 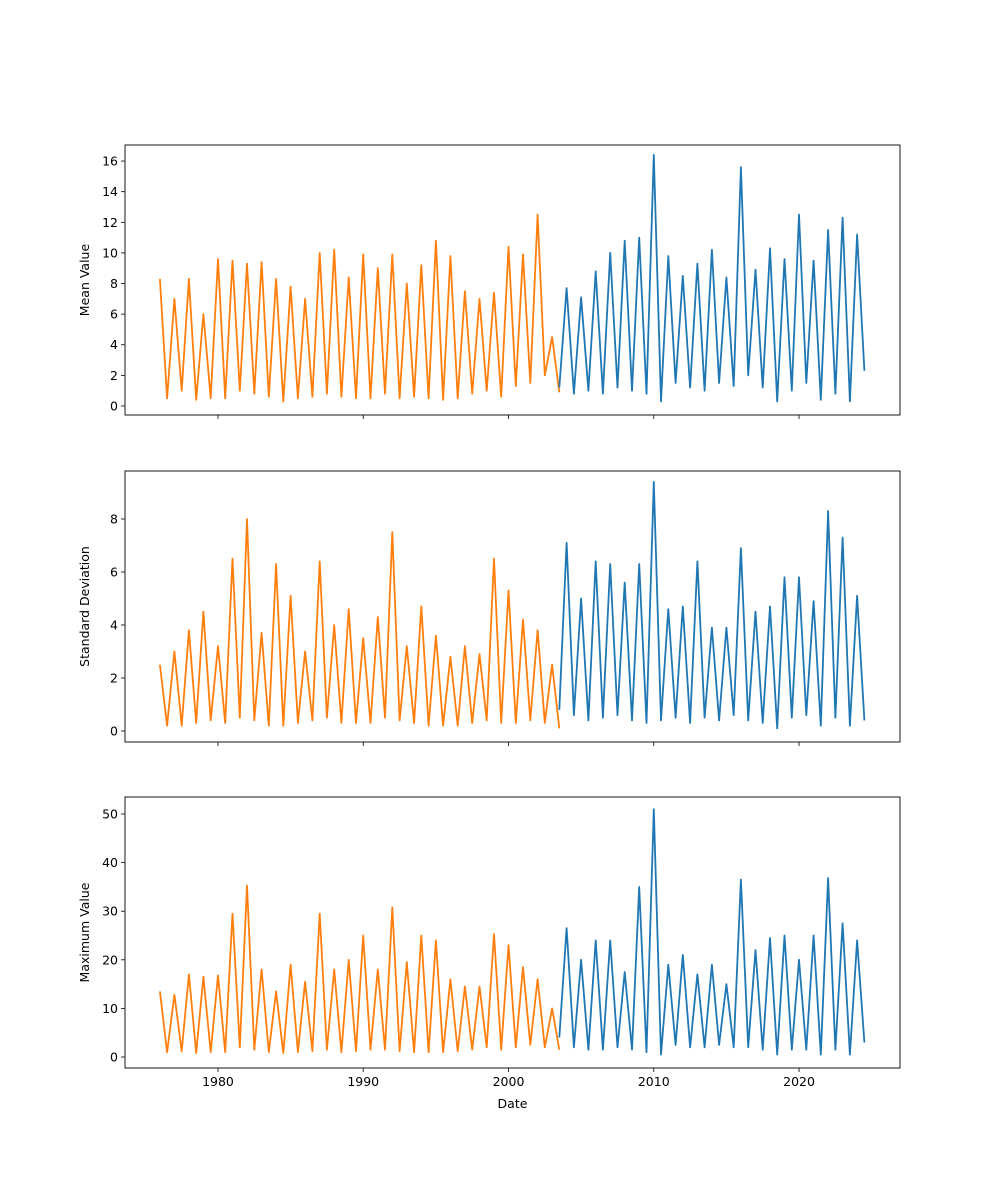 I want to click on y-tick-label: 12, so click(x=110, y=222).